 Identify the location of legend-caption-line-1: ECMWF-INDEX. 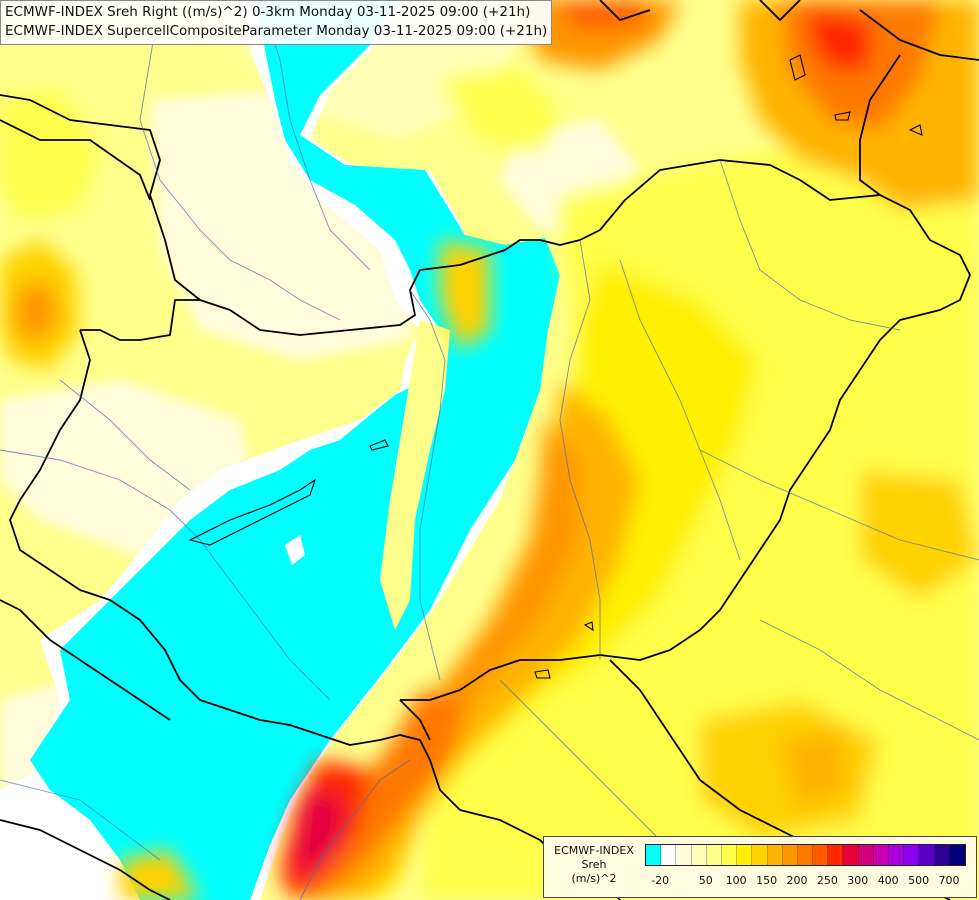
(594, 850).